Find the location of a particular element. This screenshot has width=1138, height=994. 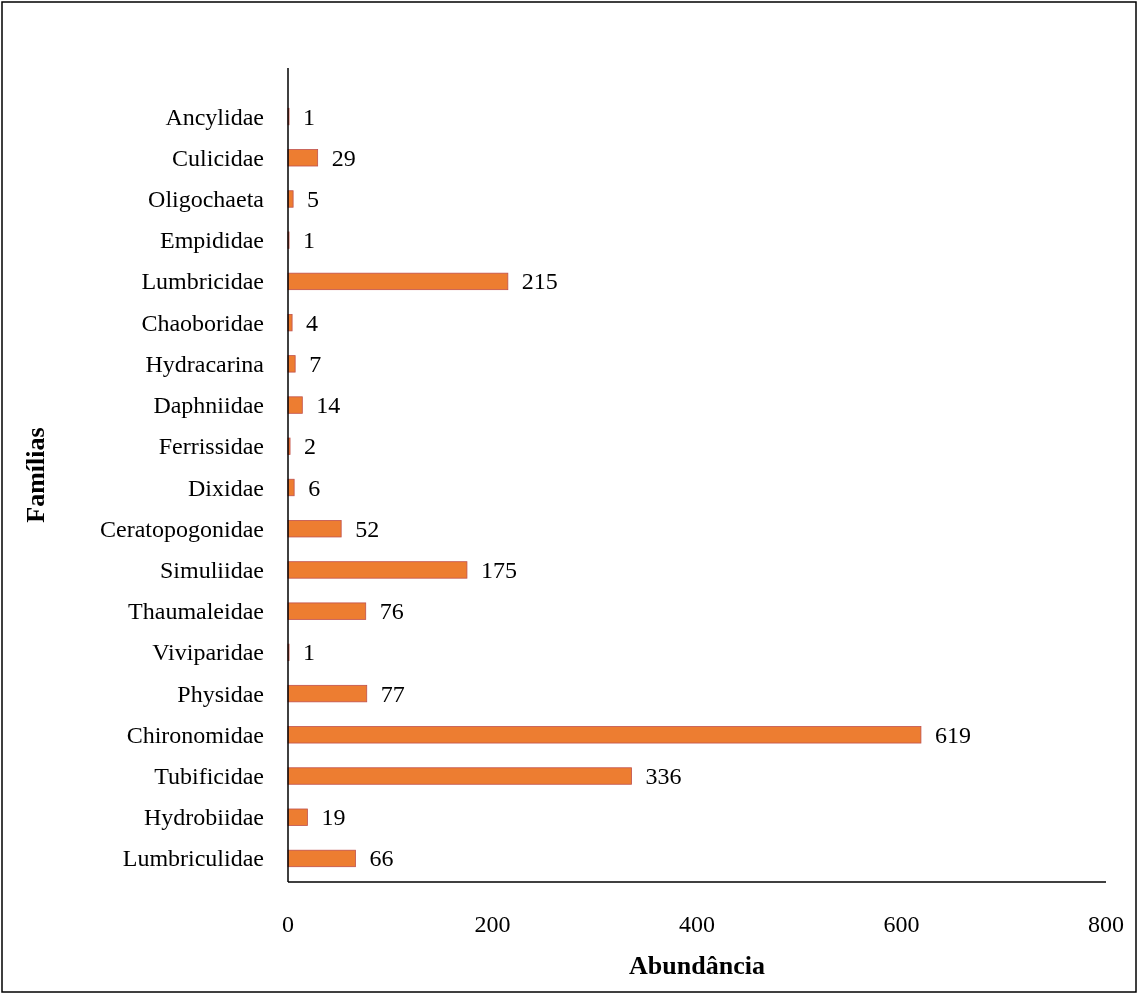

data-label: 619 is located at coordinates (952, 734).